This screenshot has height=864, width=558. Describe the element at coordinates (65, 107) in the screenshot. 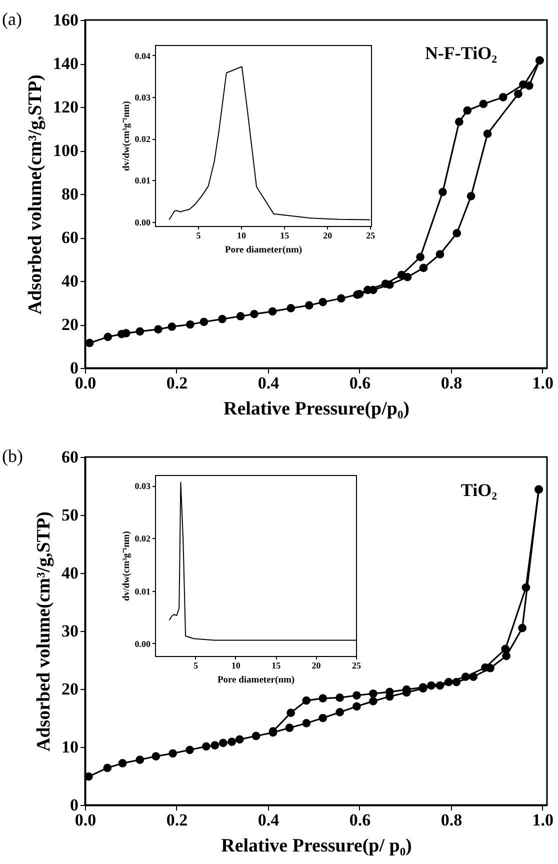

I see `y-tick-label: 120` at that location.